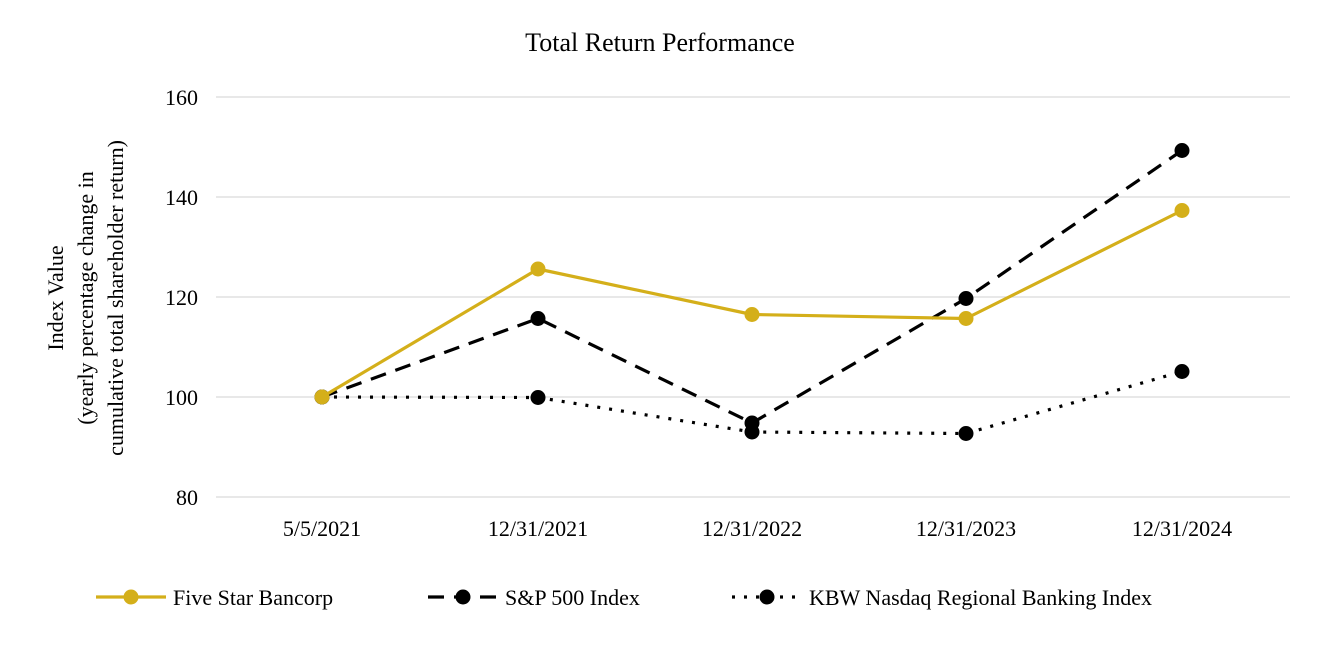 The image size is (1320, 652). Describe the element at coordinates (187, 497) in the screenshot. I see `y-tick-label: 80` at that location.